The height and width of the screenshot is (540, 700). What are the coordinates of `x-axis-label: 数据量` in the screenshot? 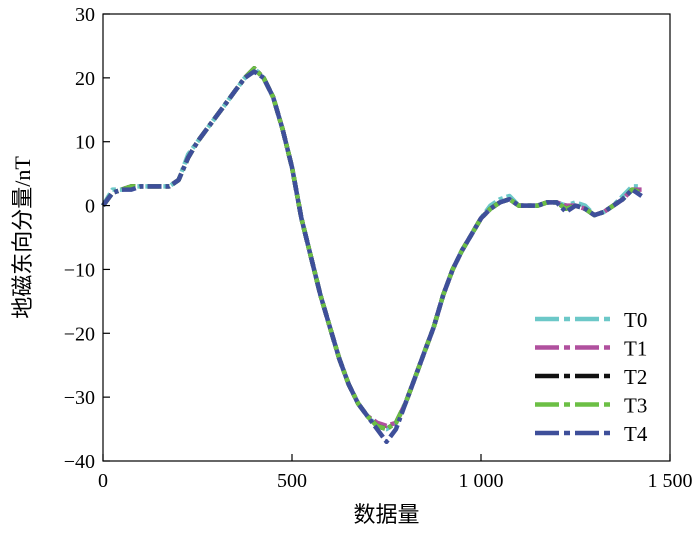 It's located at (386, 514).